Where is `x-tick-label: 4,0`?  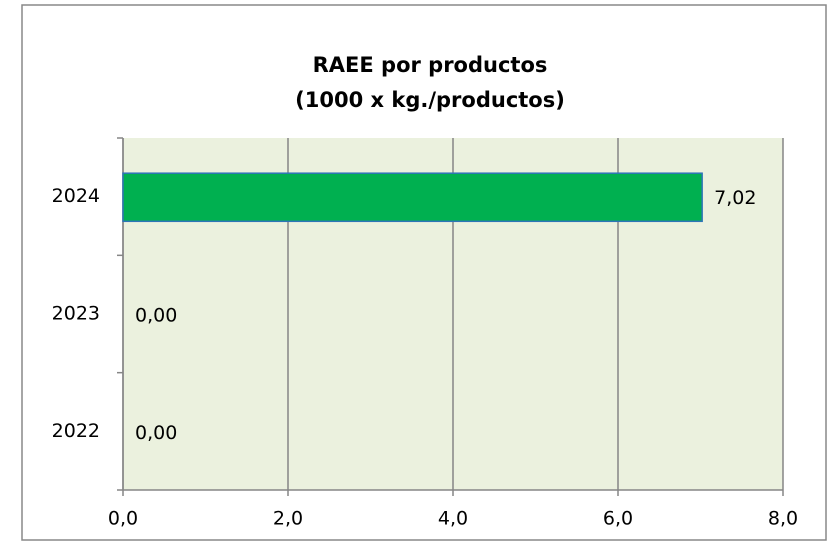 x-tick-label: 4,0 is located at coordinates (453, 519).